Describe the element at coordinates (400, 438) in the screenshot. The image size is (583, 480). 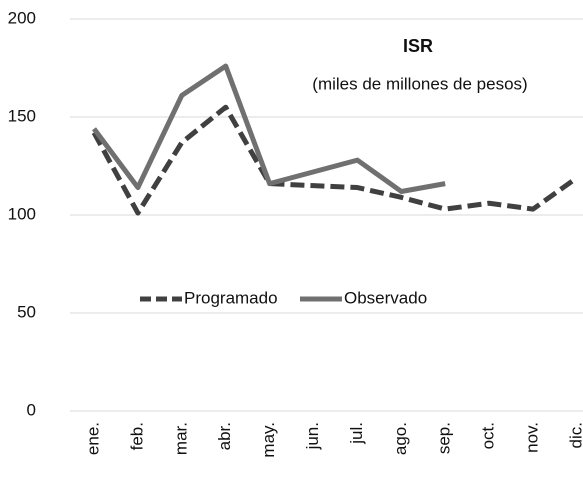
I see `x-tick-label: ago.` at that location.